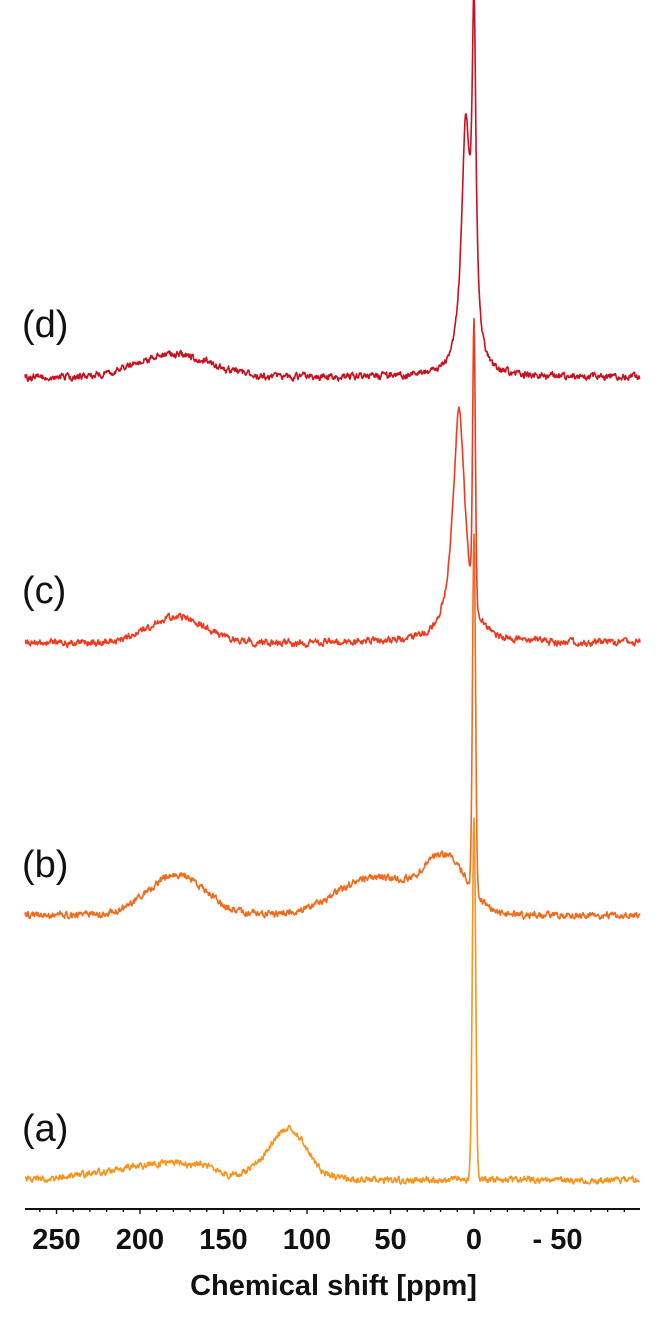 The height and width of the screenshot is (1319, 667). What do you see at coordinates (44, 591) in the screenshot?
I see `trace-label-c: (c)` at bounding box center [44, 591].